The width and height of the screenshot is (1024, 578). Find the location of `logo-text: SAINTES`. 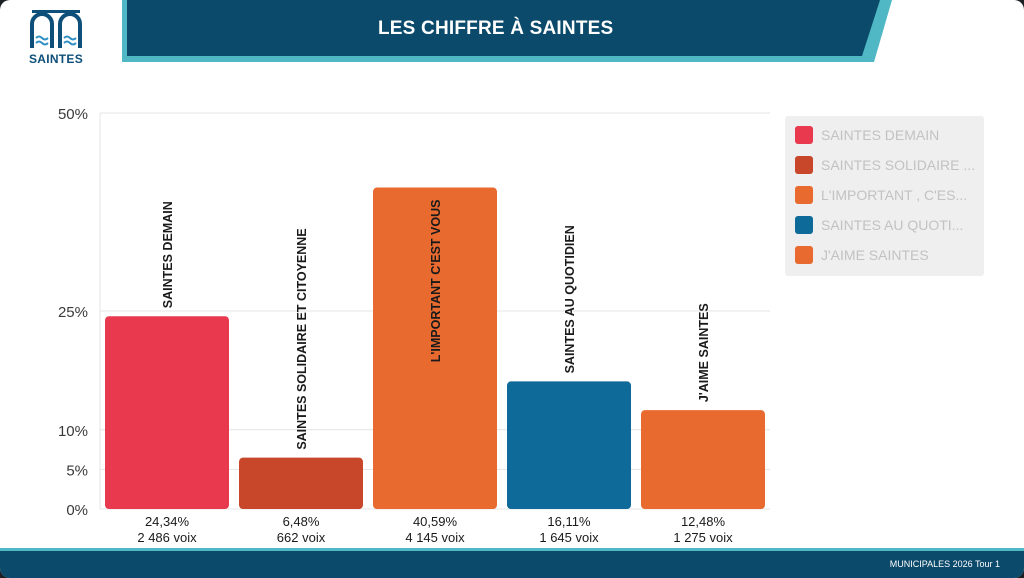

logo-text: SAINTES is located at coordinates (56, 59).